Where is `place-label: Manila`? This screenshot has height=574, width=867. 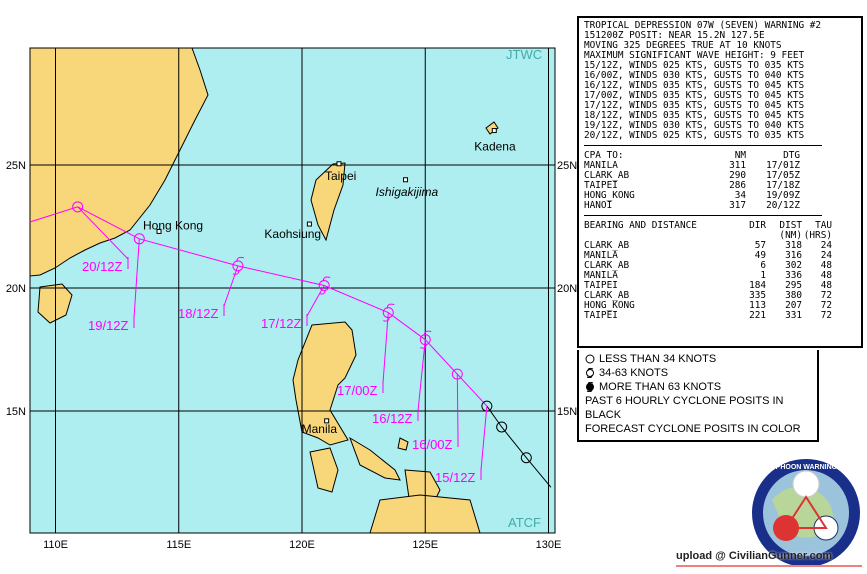
place-label: Manila is located at coordinates (320, 429).